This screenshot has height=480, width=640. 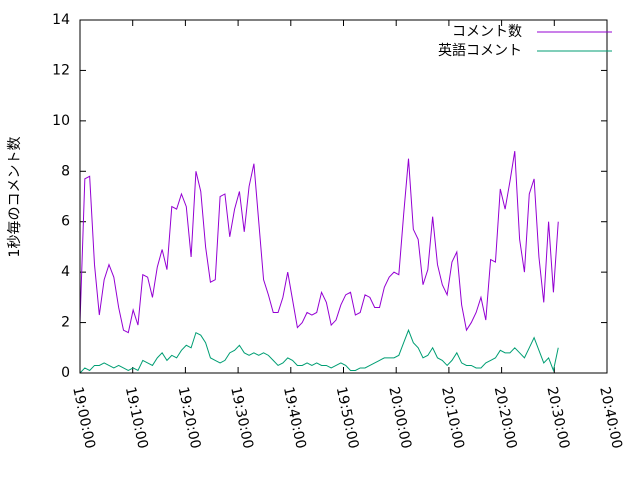 What do you see at coordinates (241, 417) in the screenshot?
I see `x-tick-label: 19:30:00` at bounding box center [241, 417].